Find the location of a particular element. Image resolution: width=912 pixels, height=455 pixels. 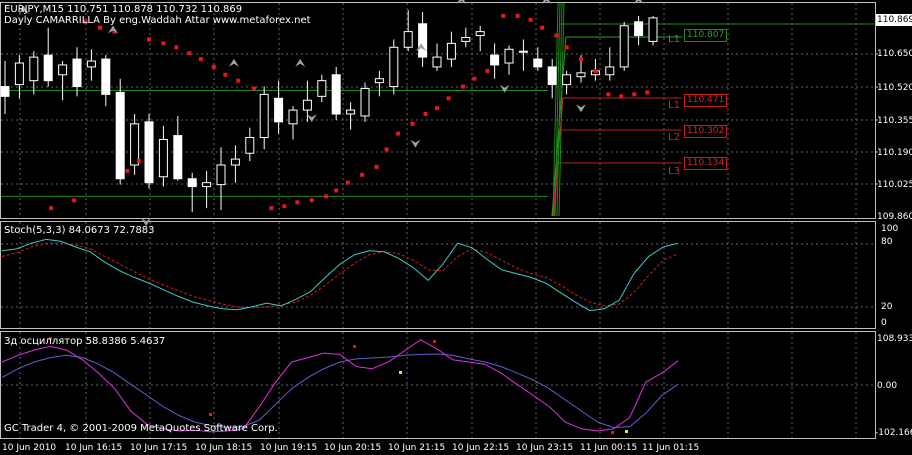

time-tick: 10 Jun 23:15 is located at coordinates (545, 448).